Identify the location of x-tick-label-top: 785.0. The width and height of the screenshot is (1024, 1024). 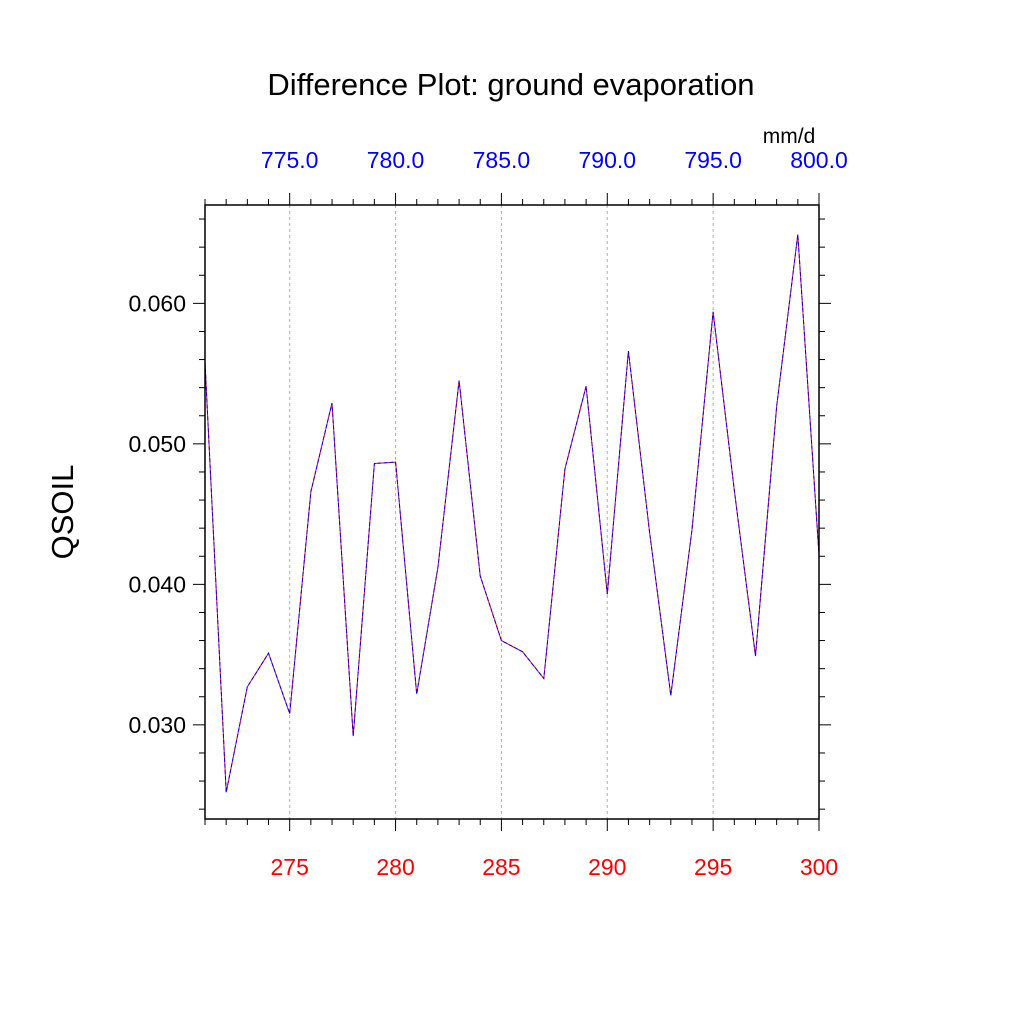
(502, 160).